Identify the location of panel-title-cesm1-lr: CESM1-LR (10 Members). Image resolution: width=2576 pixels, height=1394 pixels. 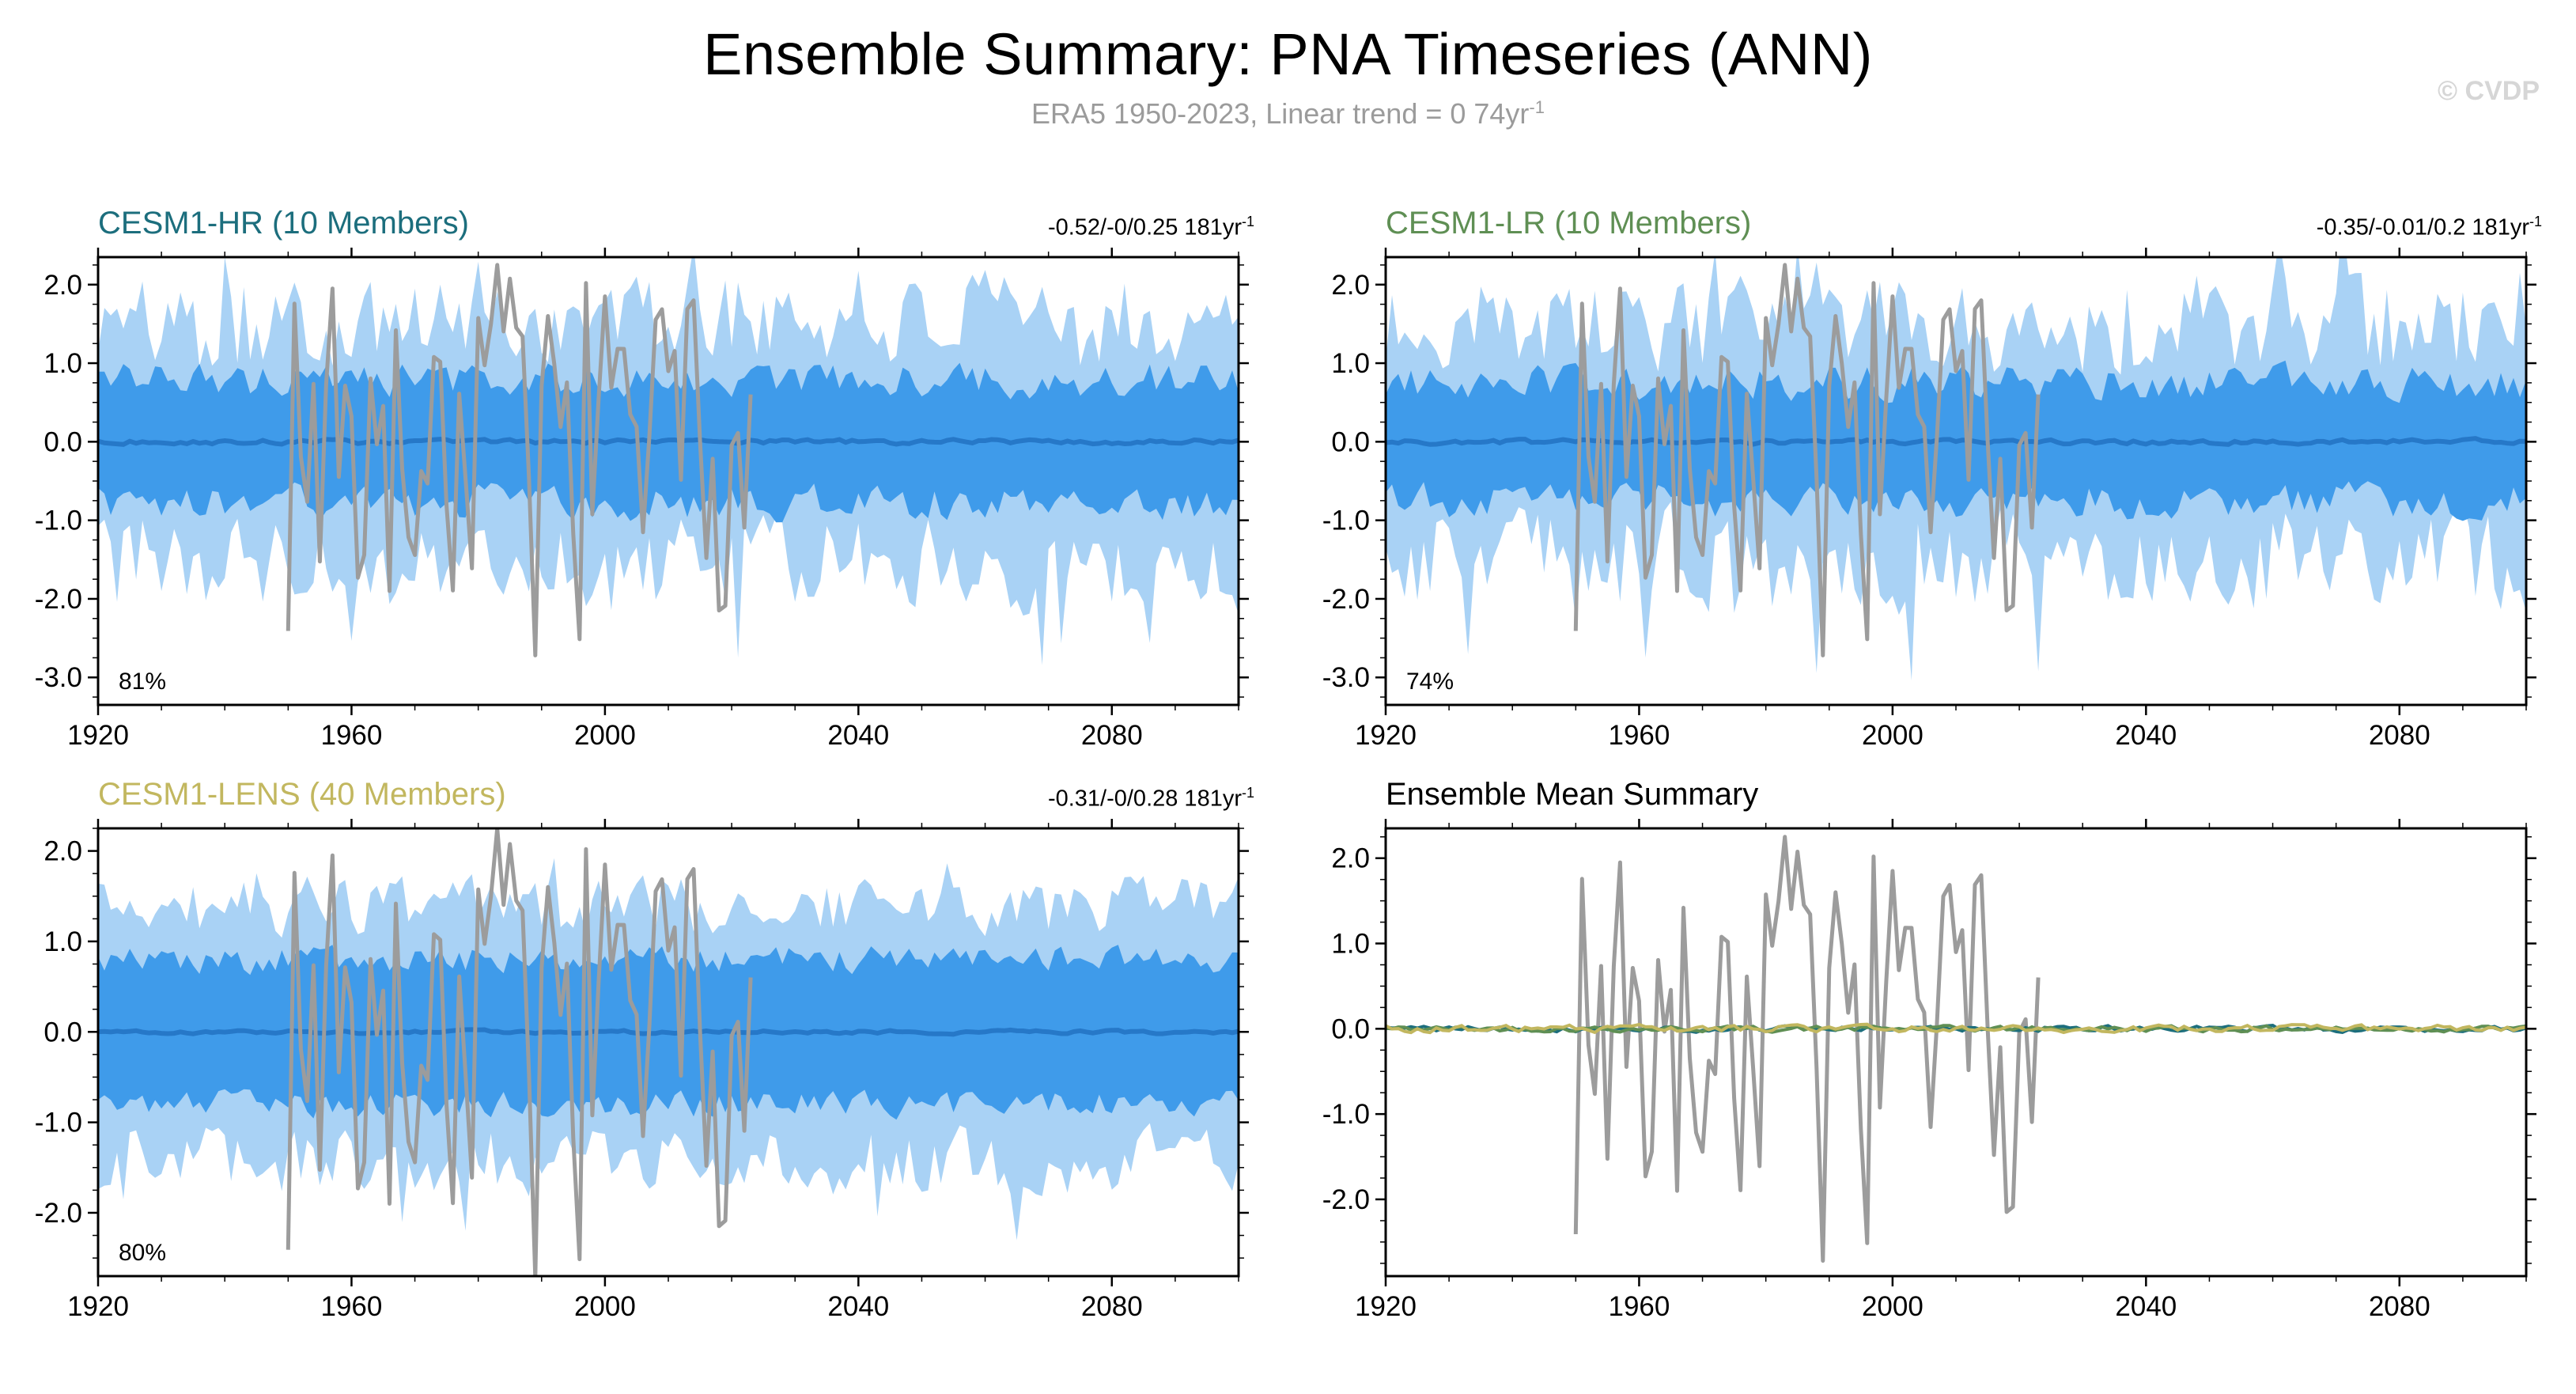
(1569, 223).